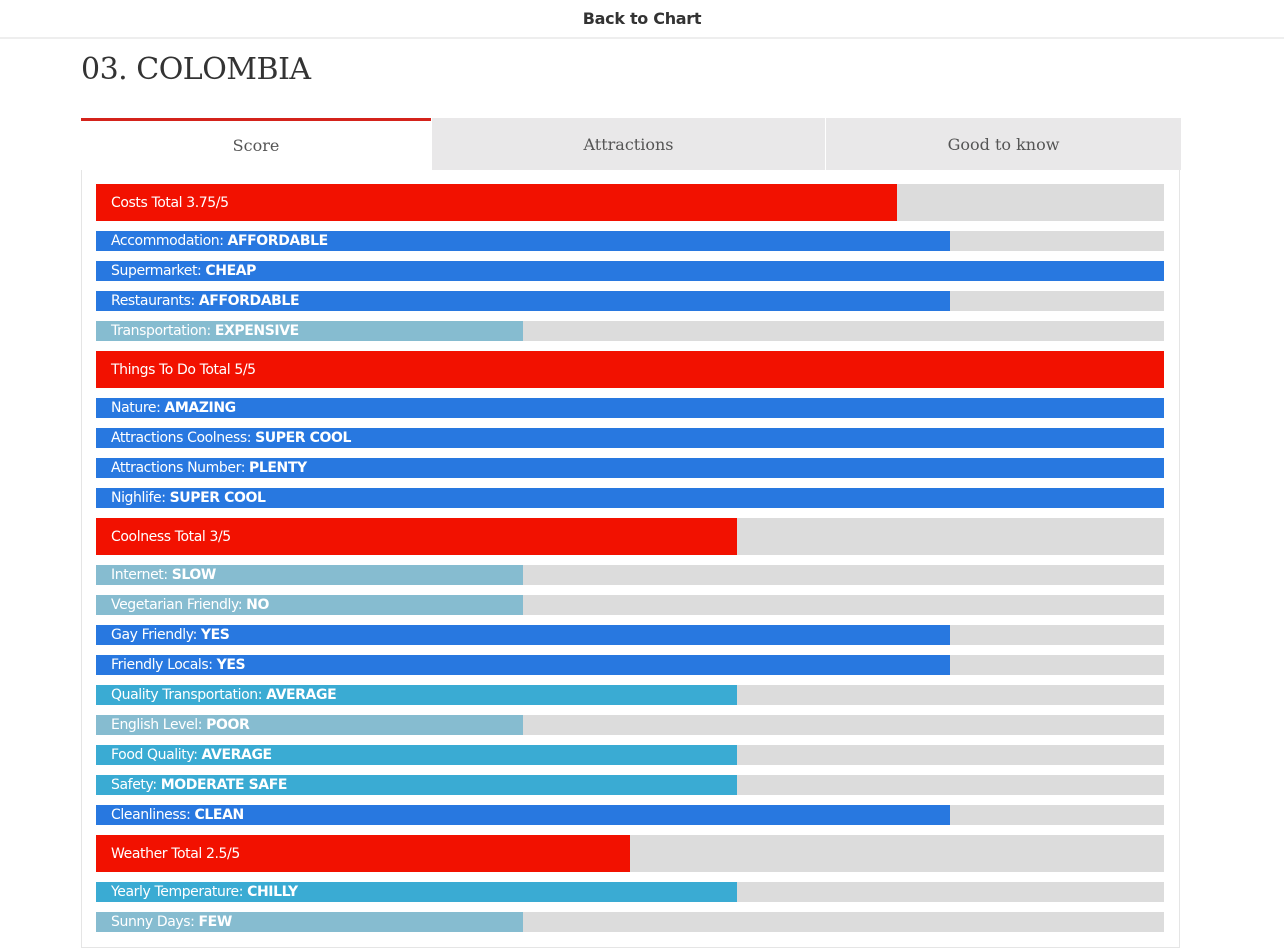 This screenshot has width=1284, height=948. Describe the element at coordinates (156, 271) in the screenshot. I see `bar-label-text: Supermarket:` at that location.